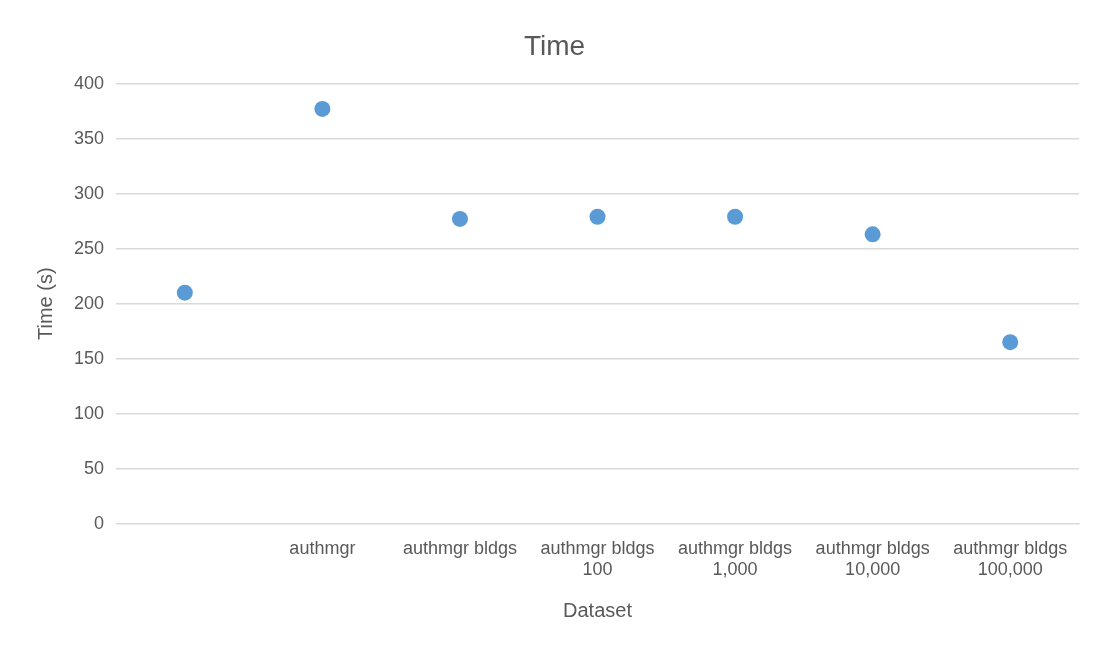 This screenshot has width=1099, height=647. What do you see at coordinates (1010, 558) in the screenshot?
I see `x-tick-label: authmgr bldgs 100,000` at bounding box center [1010, 558].